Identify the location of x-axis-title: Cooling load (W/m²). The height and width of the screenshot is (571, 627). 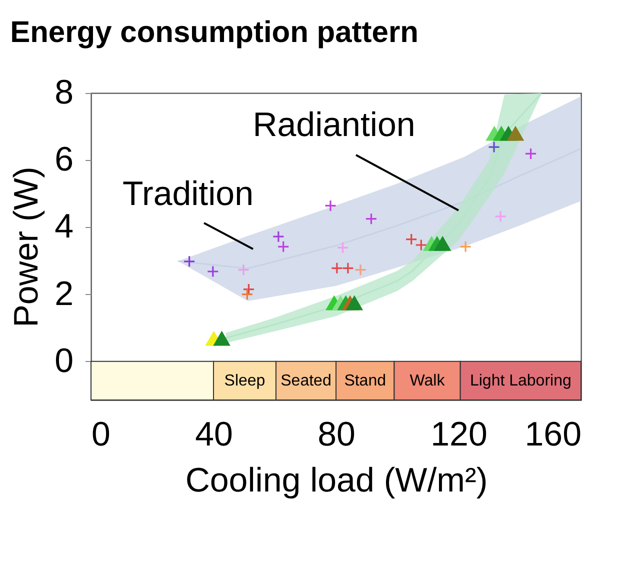
(336, 481).